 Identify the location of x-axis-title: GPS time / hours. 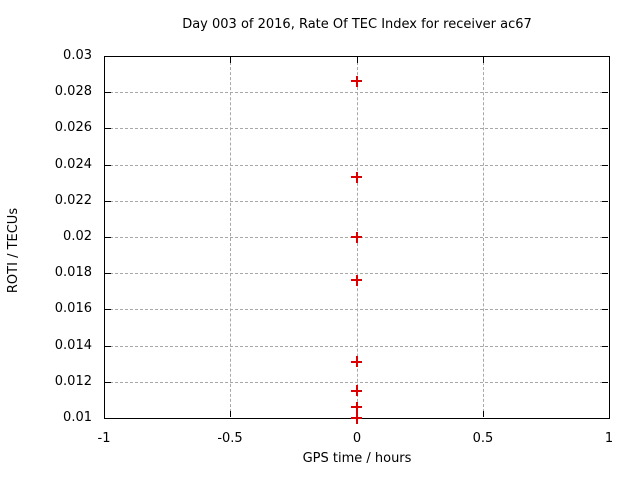
(357, 458).